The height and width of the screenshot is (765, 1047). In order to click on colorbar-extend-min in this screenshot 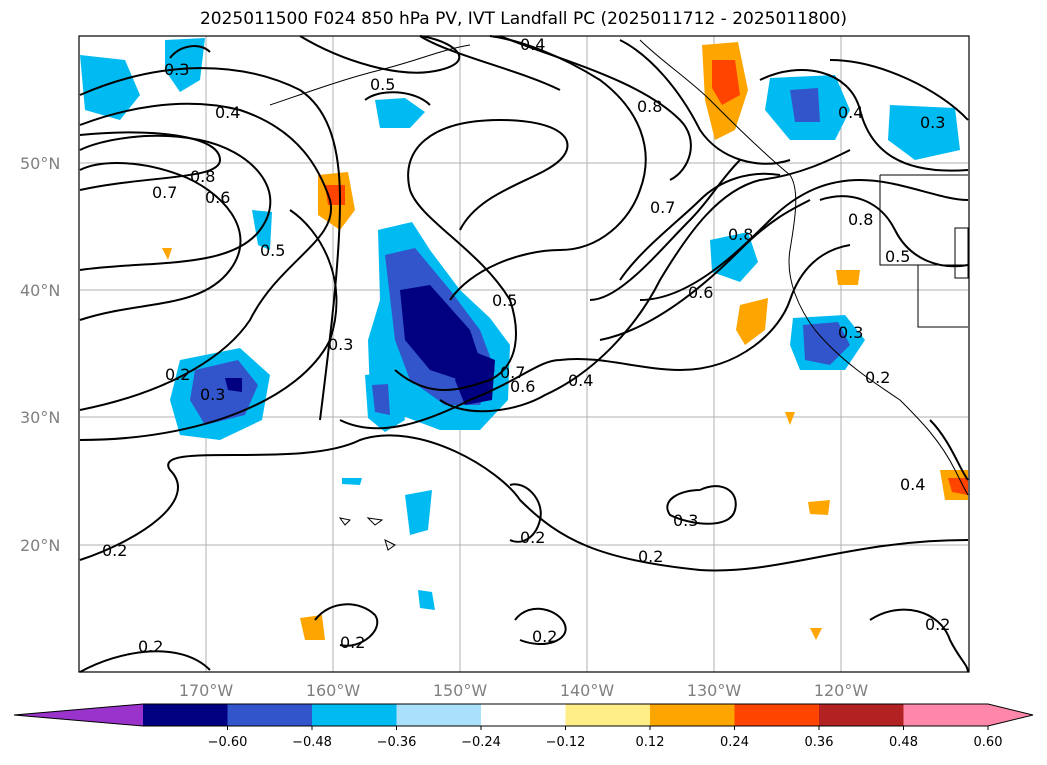, I will do `click(78, 715)`.